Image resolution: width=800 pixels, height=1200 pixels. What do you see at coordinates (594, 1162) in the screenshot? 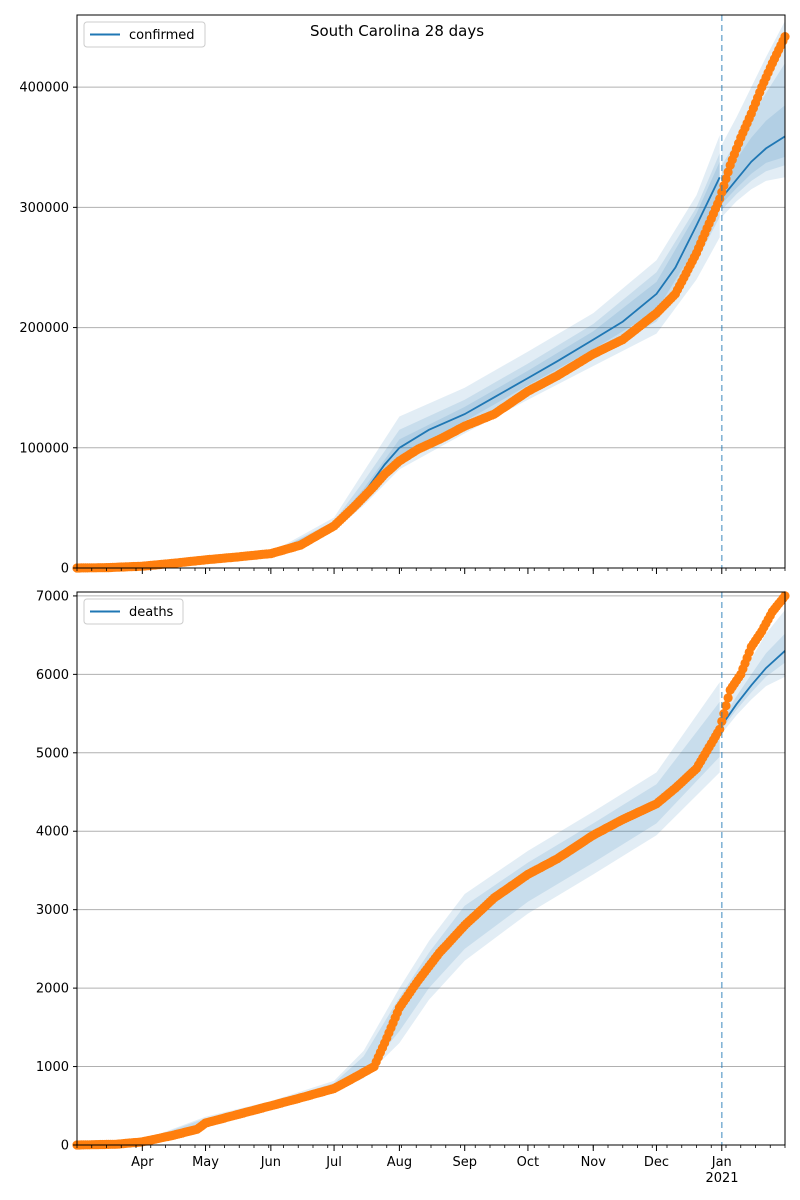
I see `x-tick-label: Nov` at bounding box center [594, 1162].